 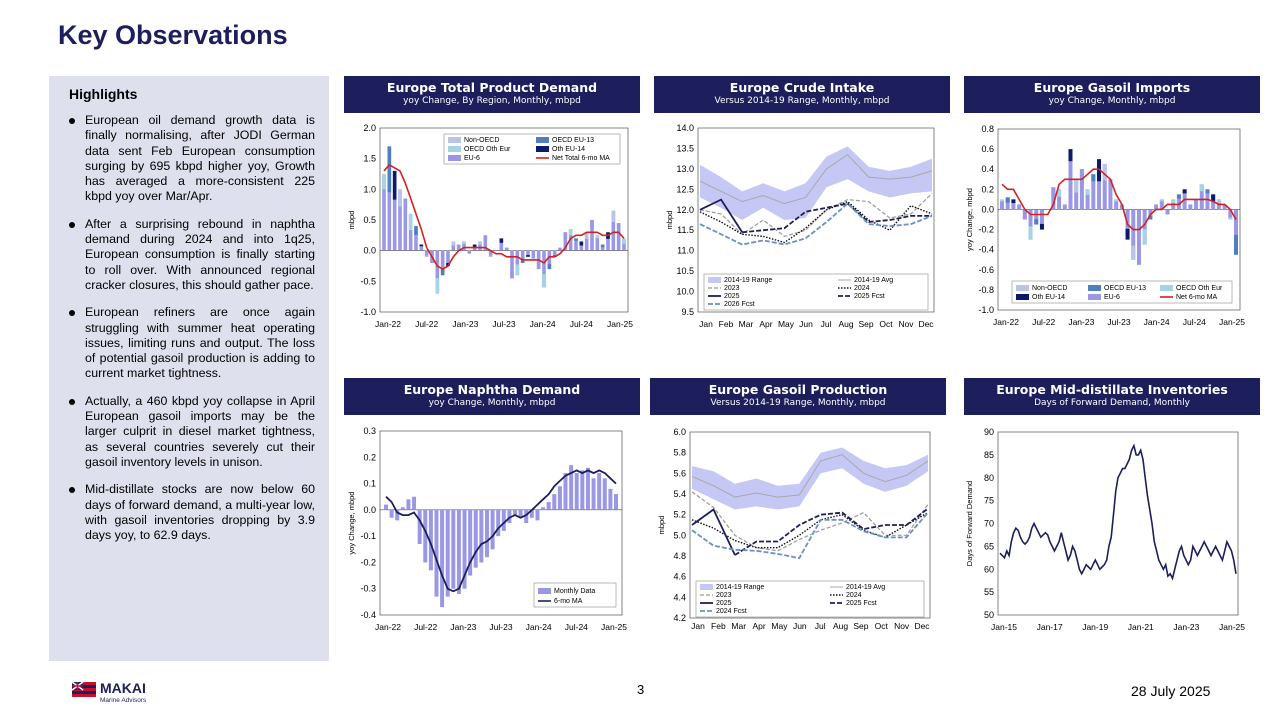 What do you see at coordinates (492, 389) in the screenshot?
I see `panel-title: Europe Naphtha Demand` at bounding box center [492, 389].